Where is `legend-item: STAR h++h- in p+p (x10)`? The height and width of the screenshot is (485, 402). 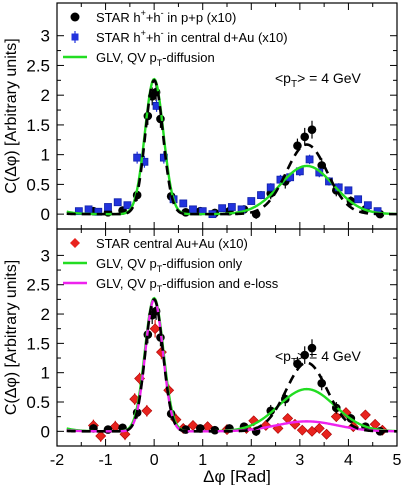 legend-item: STAR h++h- in p+p (x10) is located at coordinates (153, 16).